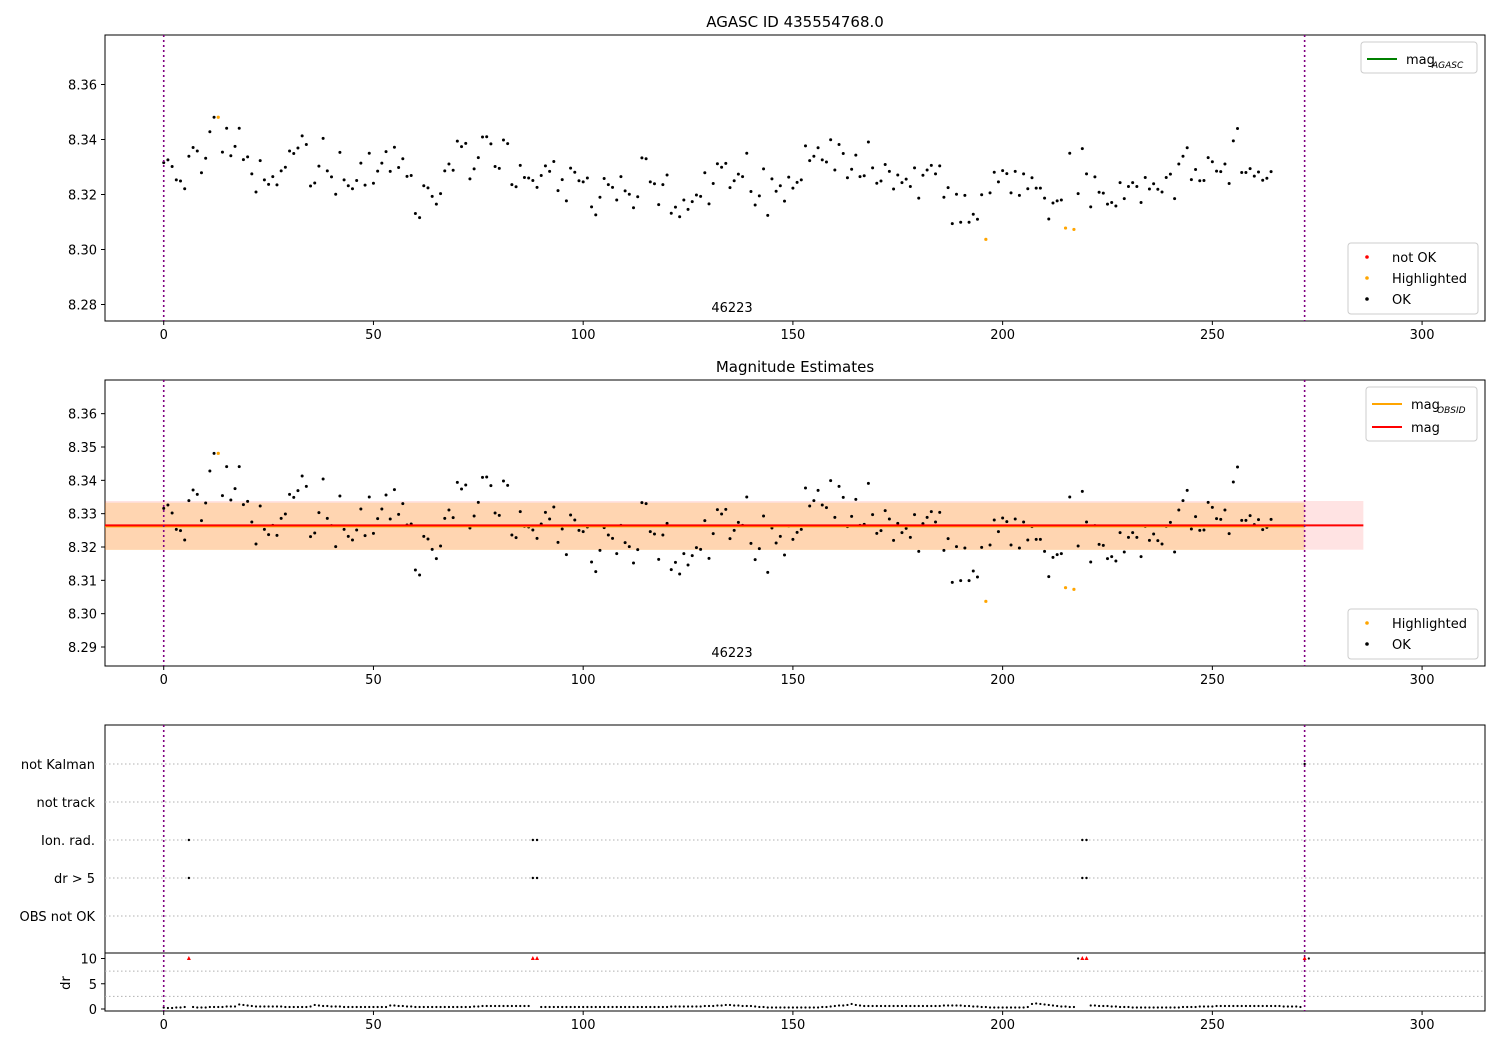  I want to click on legend-dot-swatch, so click(1367, 278).